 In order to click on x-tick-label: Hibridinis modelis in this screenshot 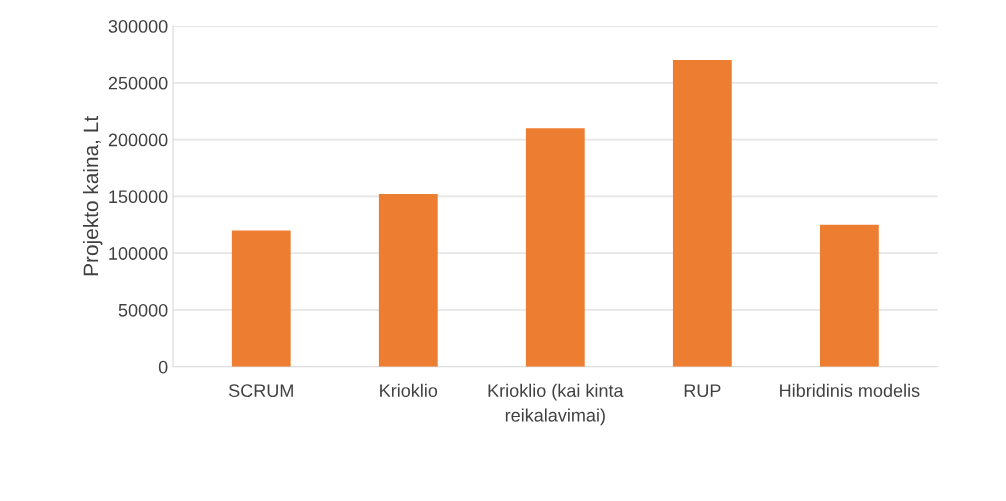, I will do `click(850, 390)`.